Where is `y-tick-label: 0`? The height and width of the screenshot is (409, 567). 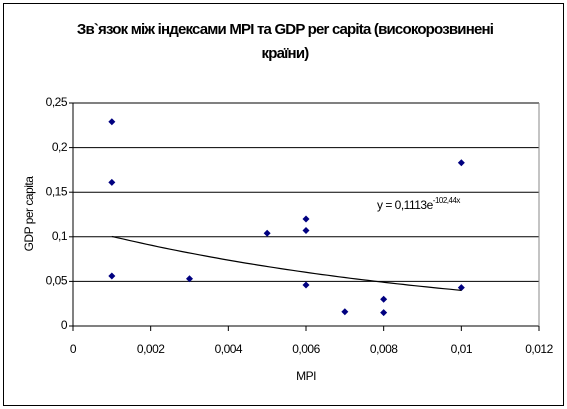
y-tick-label: 0 is located at coordinates (64, 325).